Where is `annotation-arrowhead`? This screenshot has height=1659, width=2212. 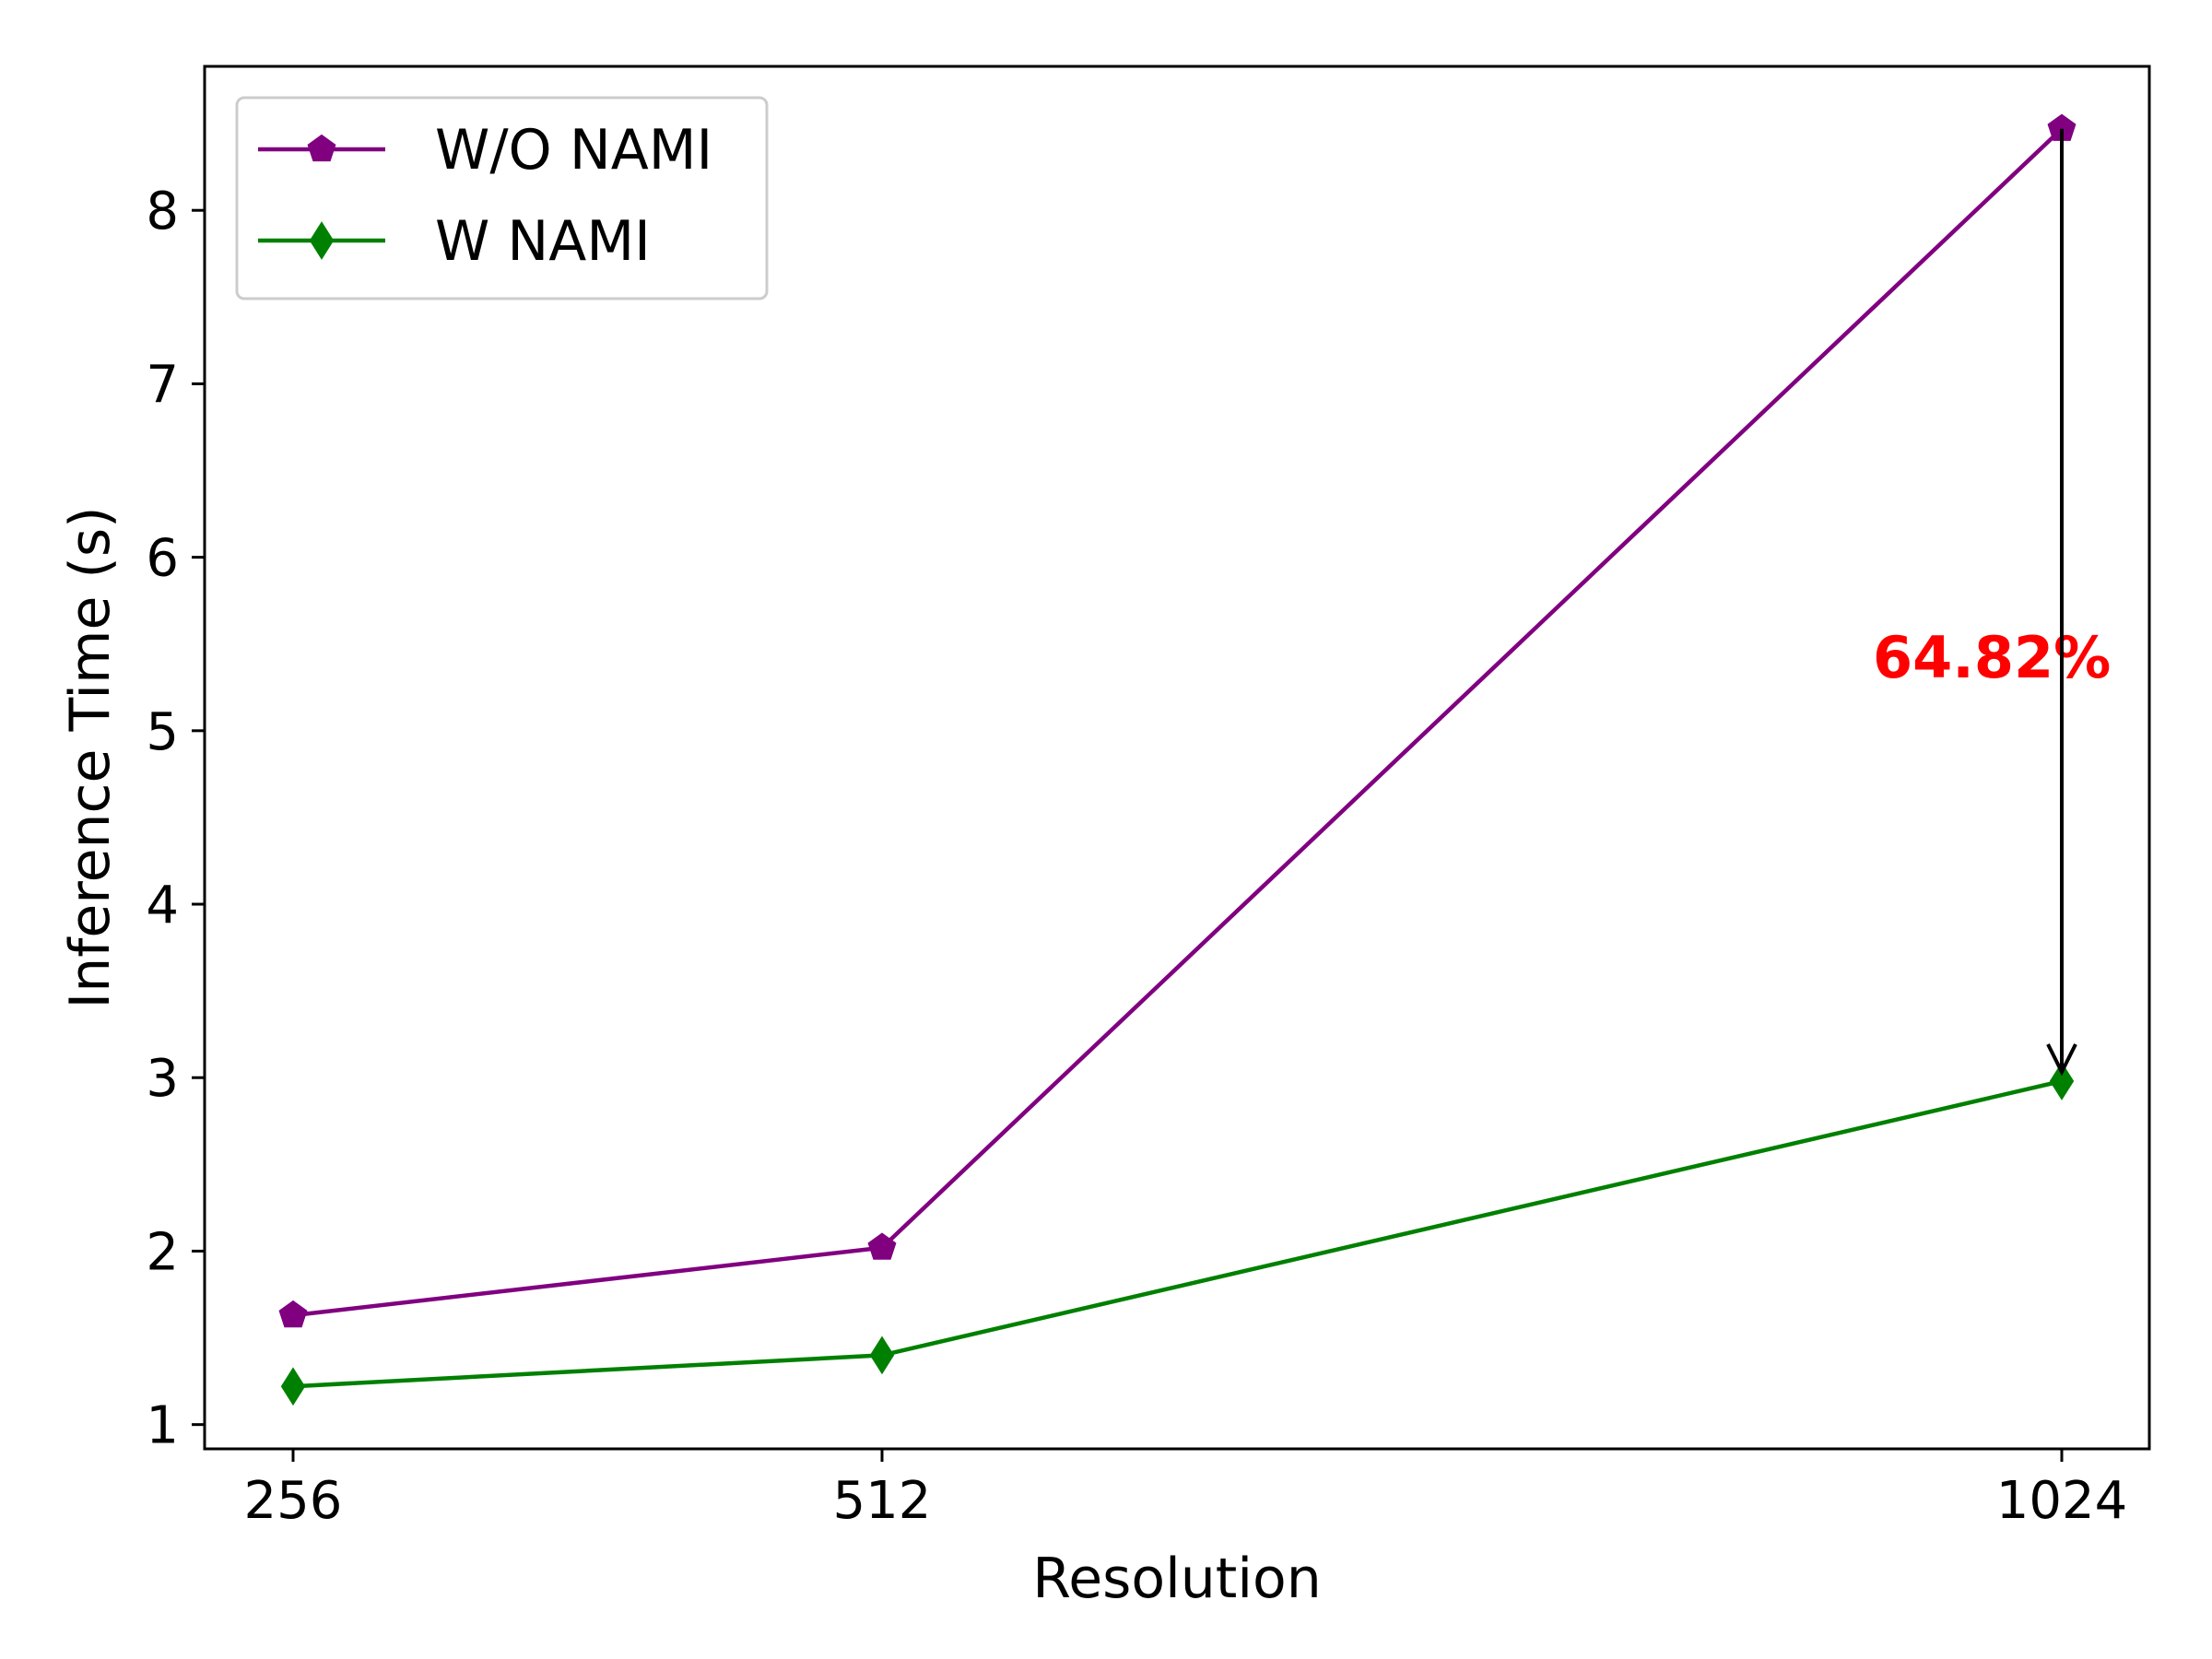 annotation-arrowhead is located at coordinates (2061, 1060).